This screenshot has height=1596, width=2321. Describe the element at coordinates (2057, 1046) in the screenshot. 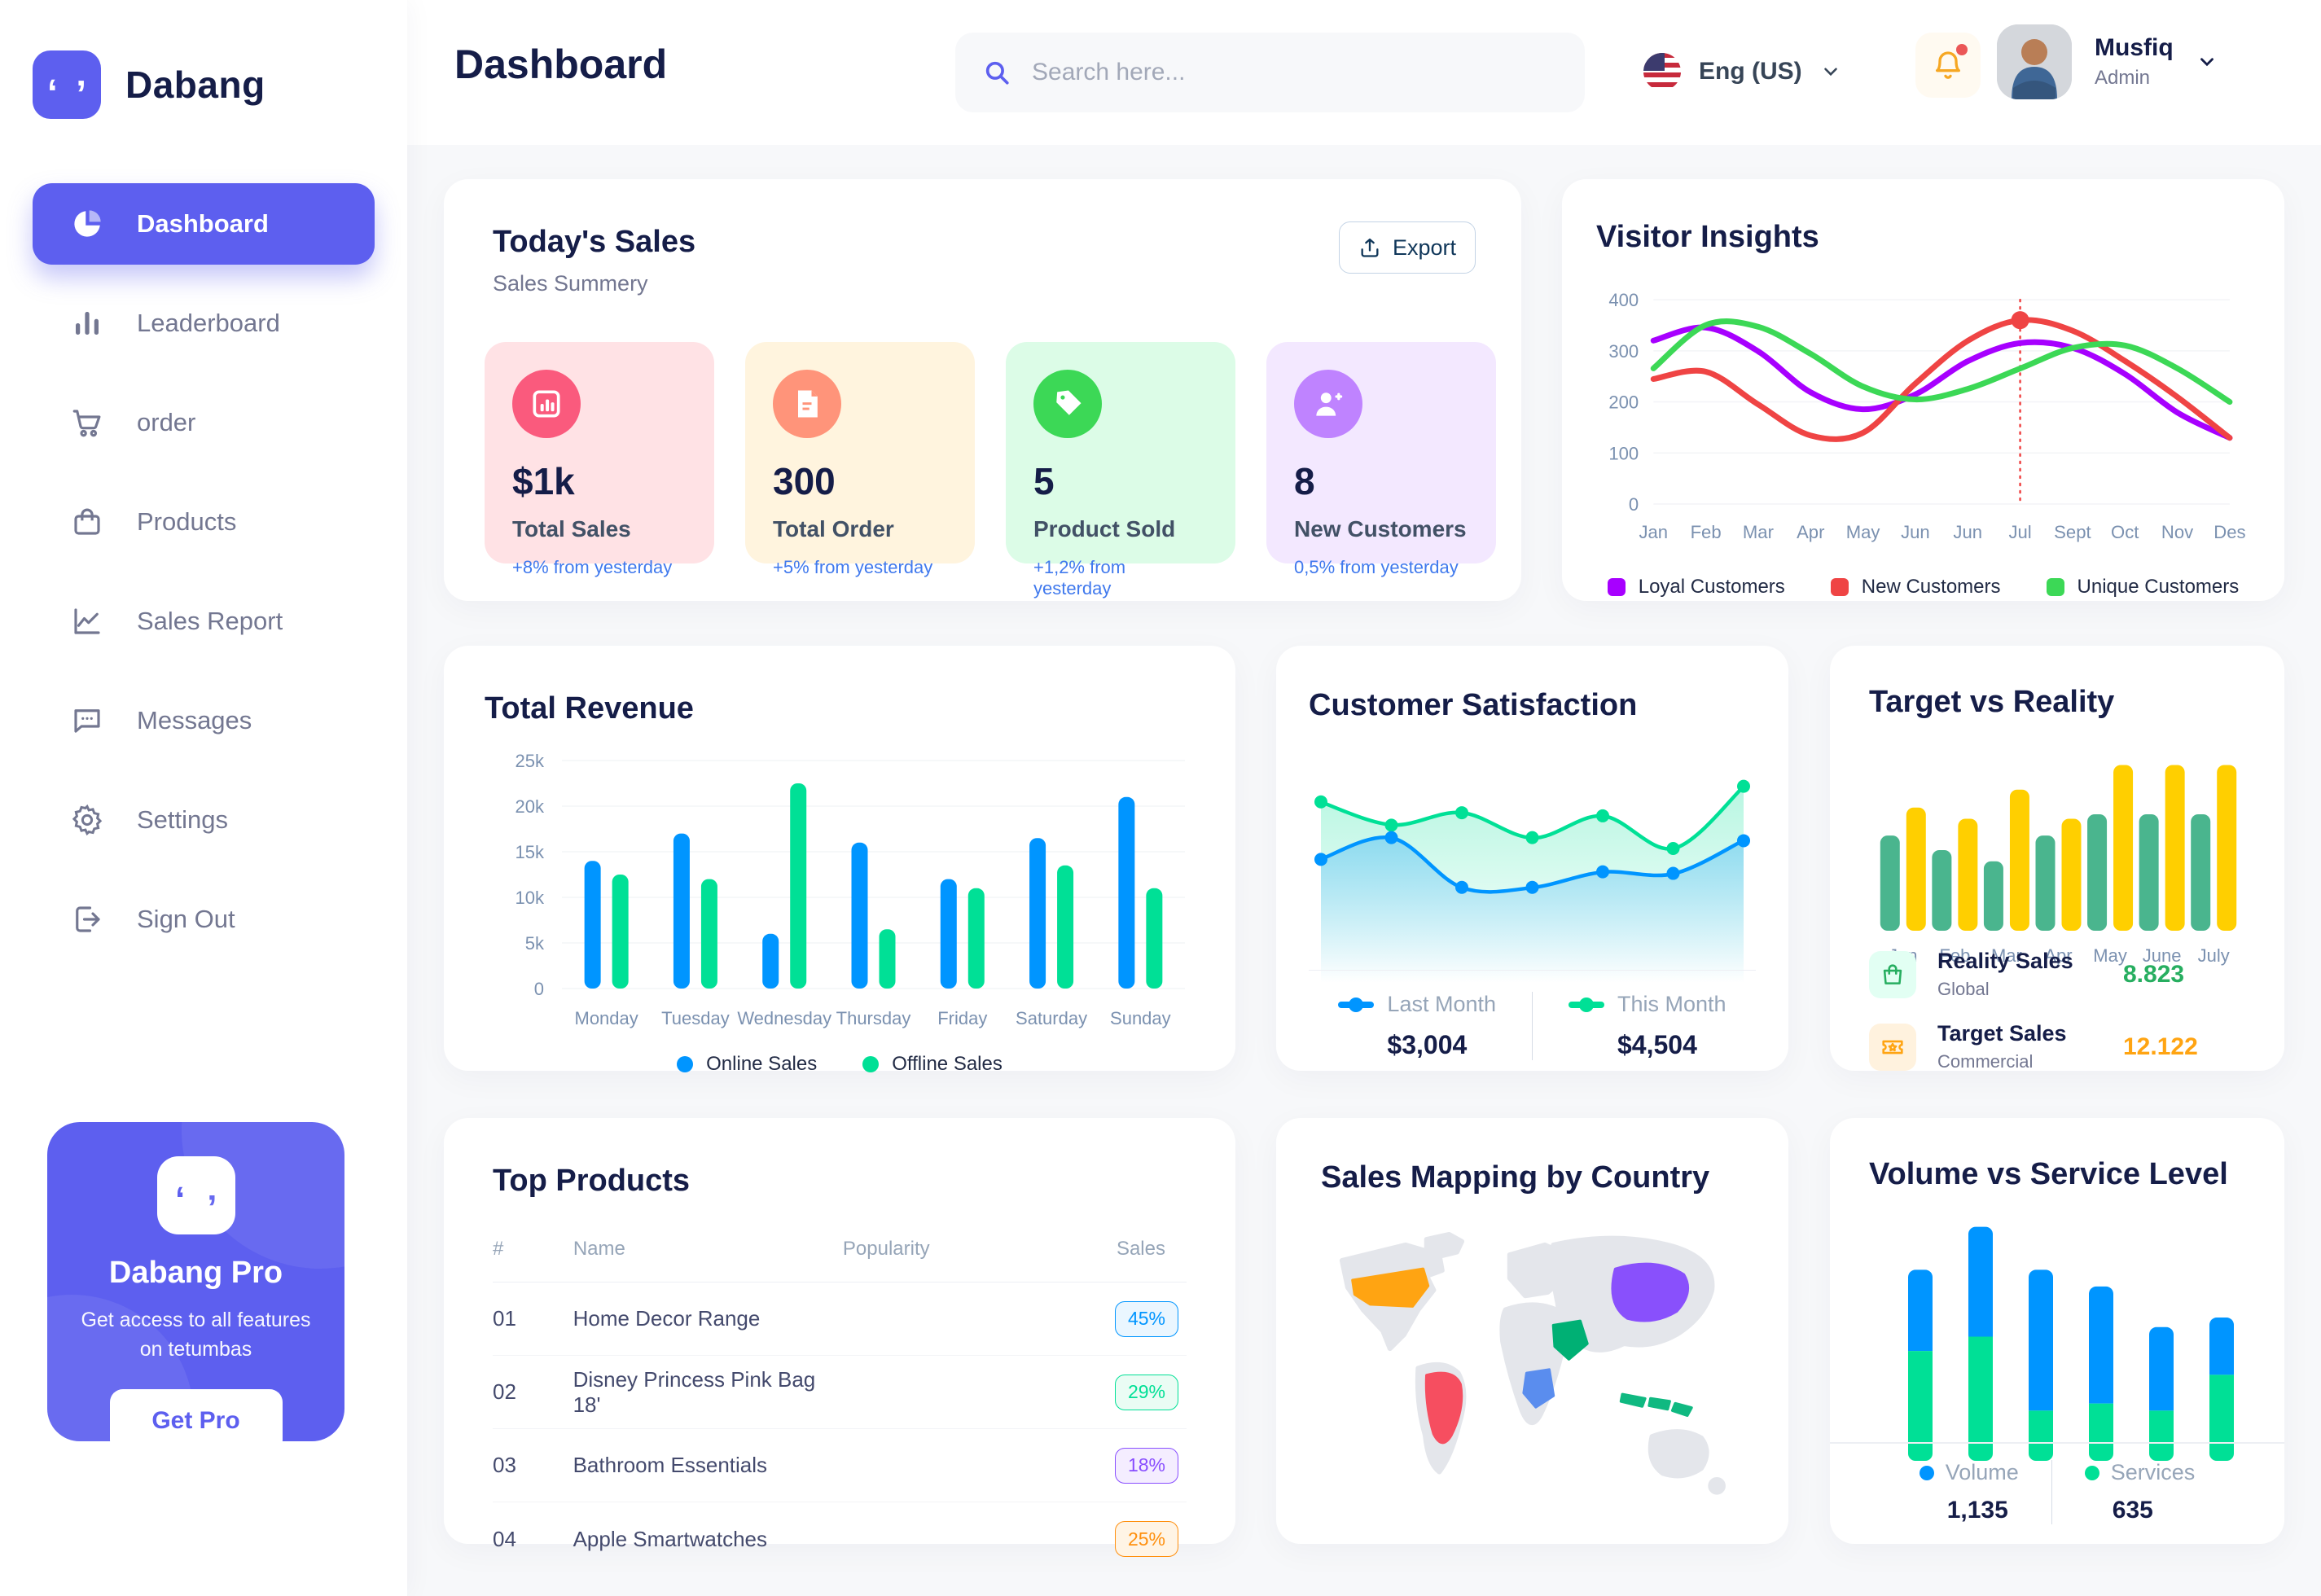

I see `legend-item: Target Sales Commercial 12.122` at that location.